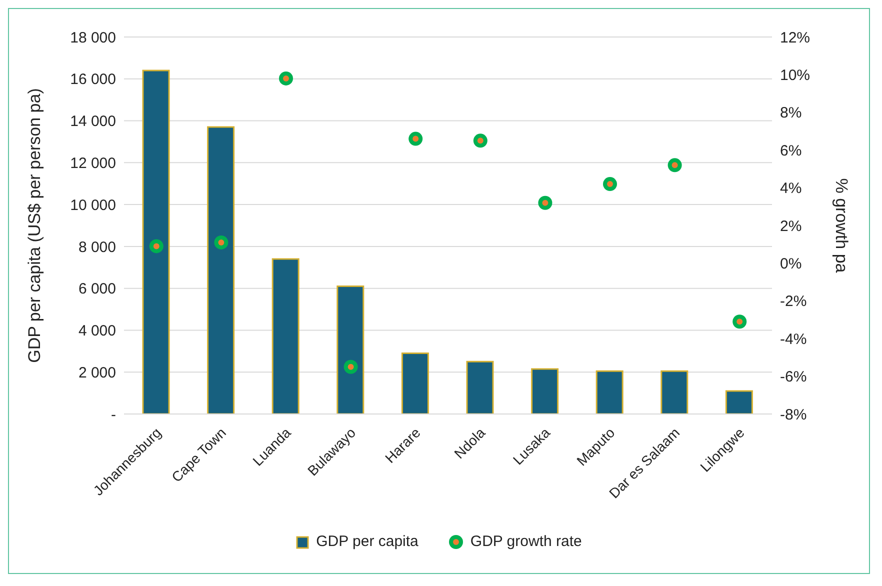 This screenshot has height=586, width=882. I want to click on y2-tick-label: -6%, so click(793, 377).